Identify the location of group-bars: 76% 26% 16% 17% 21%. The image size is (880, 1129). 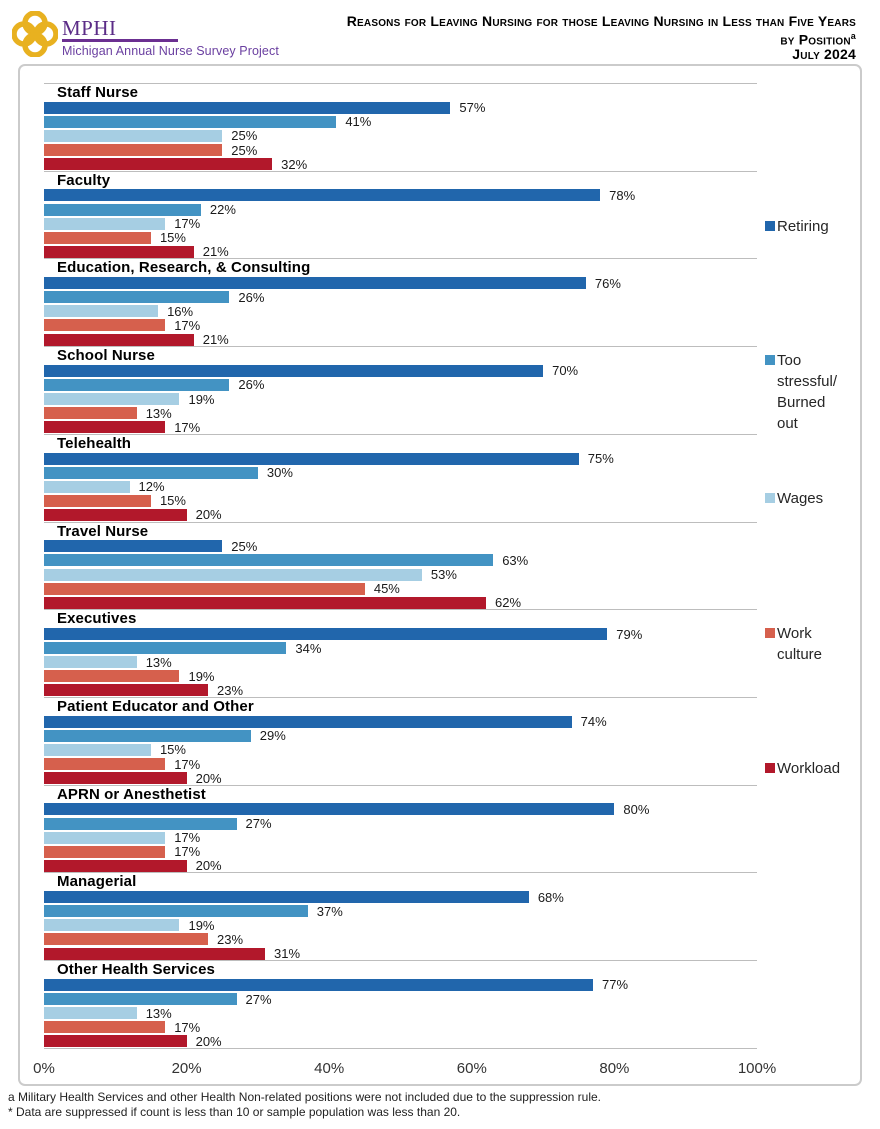
(400, 311).